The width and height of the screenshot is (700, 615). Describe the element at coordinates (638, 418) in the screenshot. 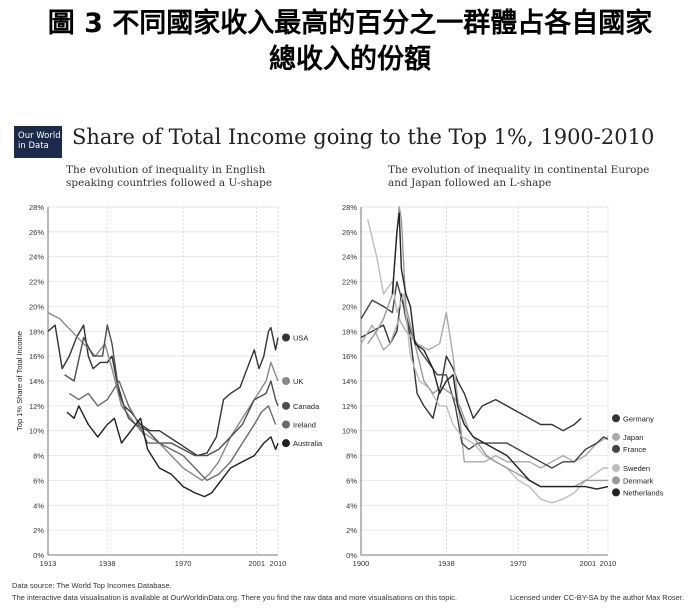

I see `legend-label-germany: Germany` at that location.